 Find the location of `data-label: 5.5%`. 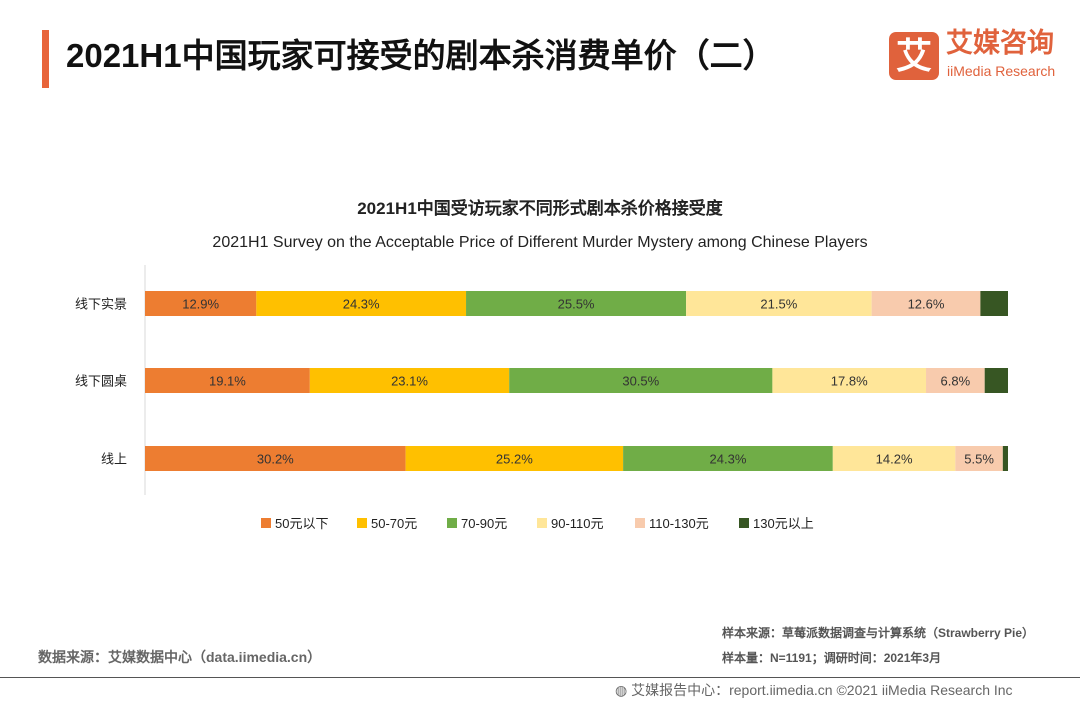

data-label: 5.5% is located at coordinates (979, 459).